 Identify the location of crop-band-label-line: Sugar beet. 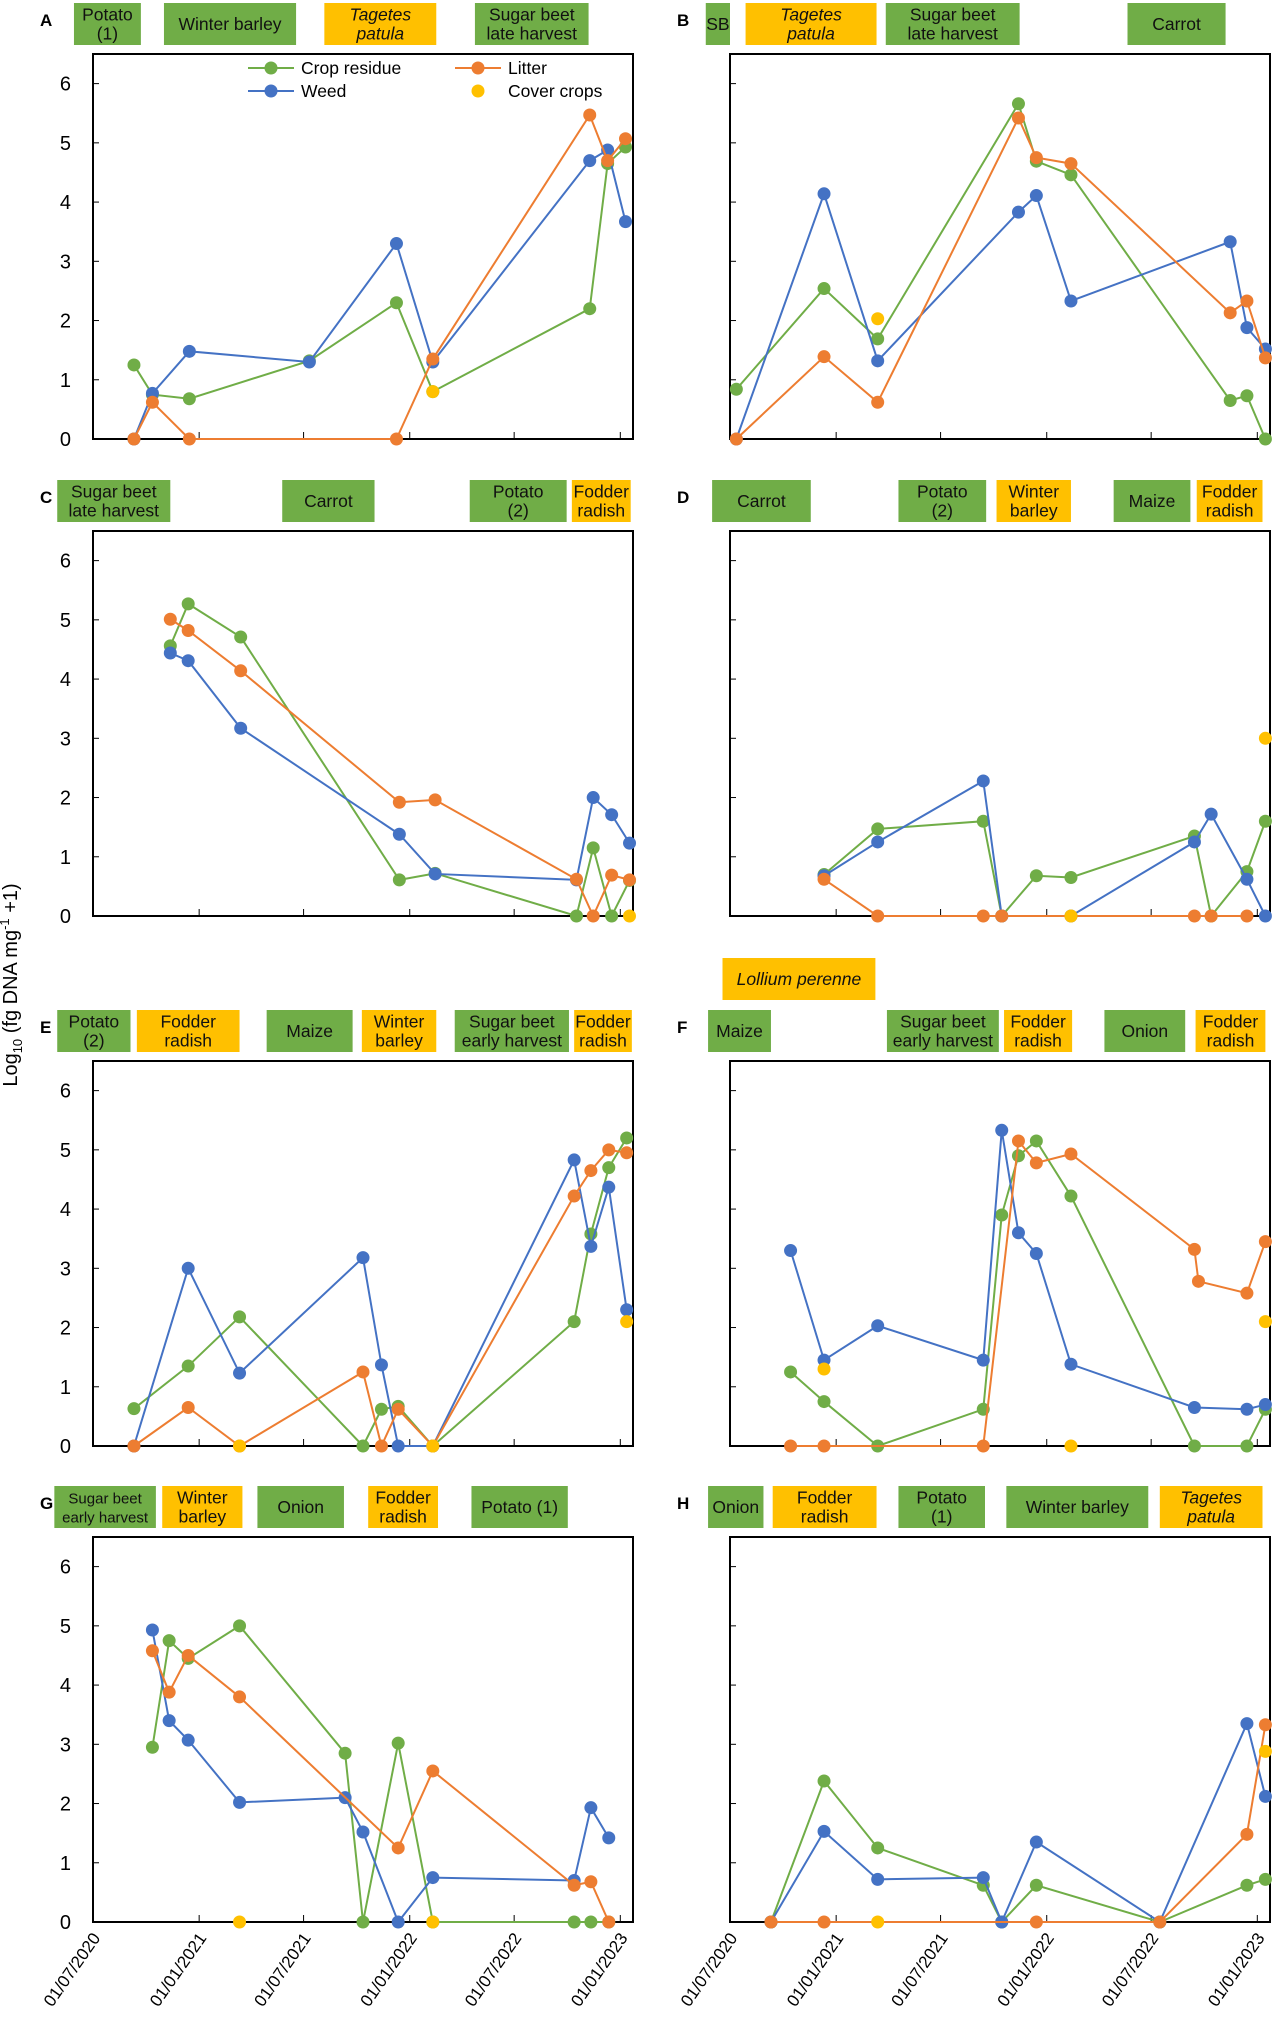
(105, 1499).